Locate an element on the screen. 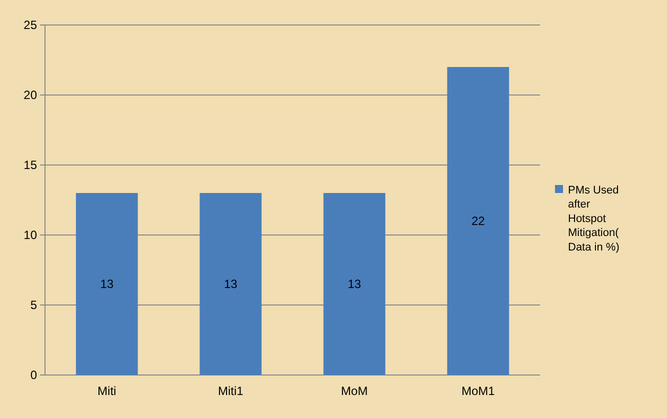 This screenshot has width=667, height=418. y-tick-label: 15 is located at coordinates (31, 165).